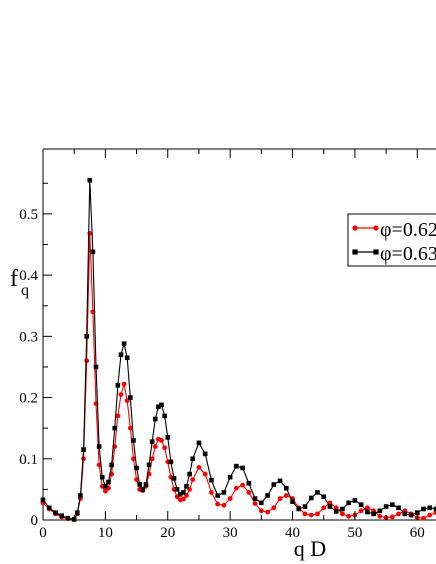  I want to click on y-axis-label-main: f, so click(14, 279).